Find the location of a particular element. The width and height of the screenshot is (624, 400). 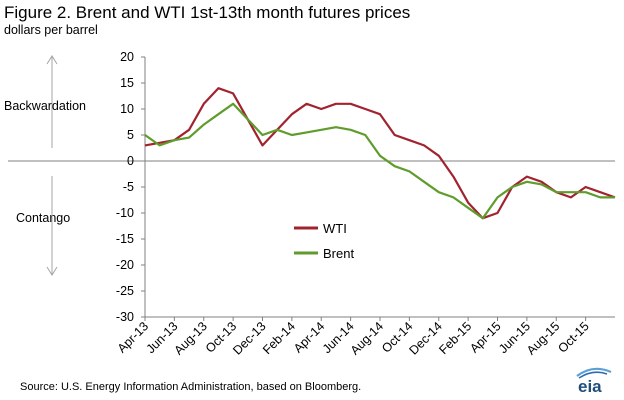

y-tick-label: 15 is located at coordinates (127, 83).